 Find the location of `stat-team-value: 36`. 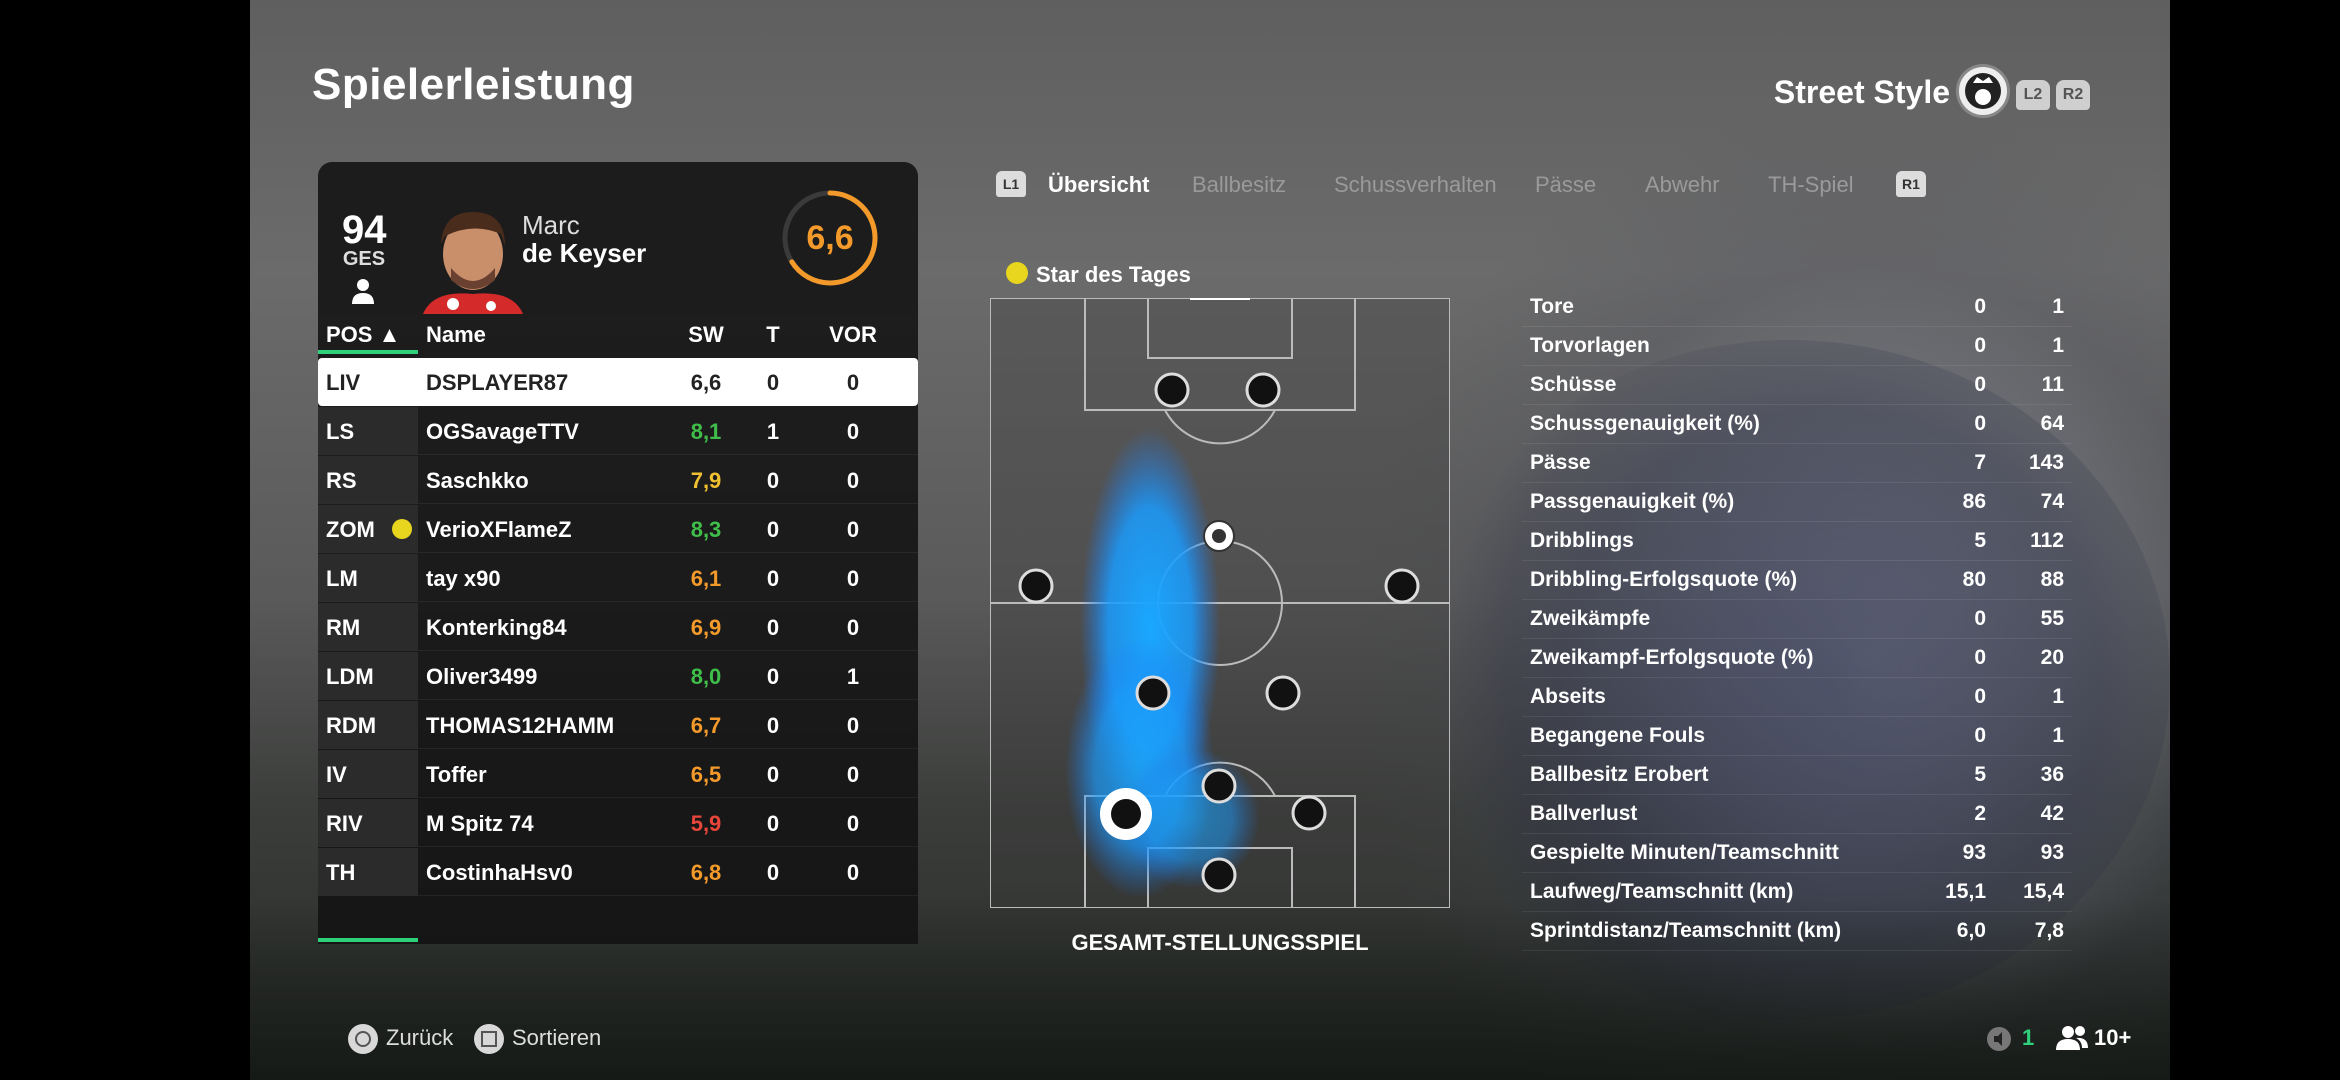

stat-team-value: 36 is located at coordinates (2052, 774).